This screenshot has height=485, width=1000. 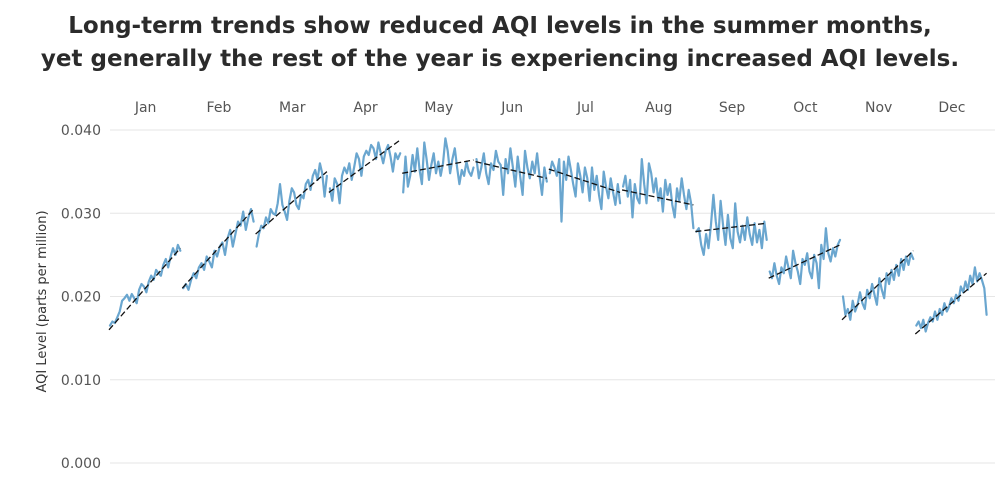 I want to click on y-axis-ticks: 0.000 0.010 0.020 0.030 0.040, so click(x=81, y=297).